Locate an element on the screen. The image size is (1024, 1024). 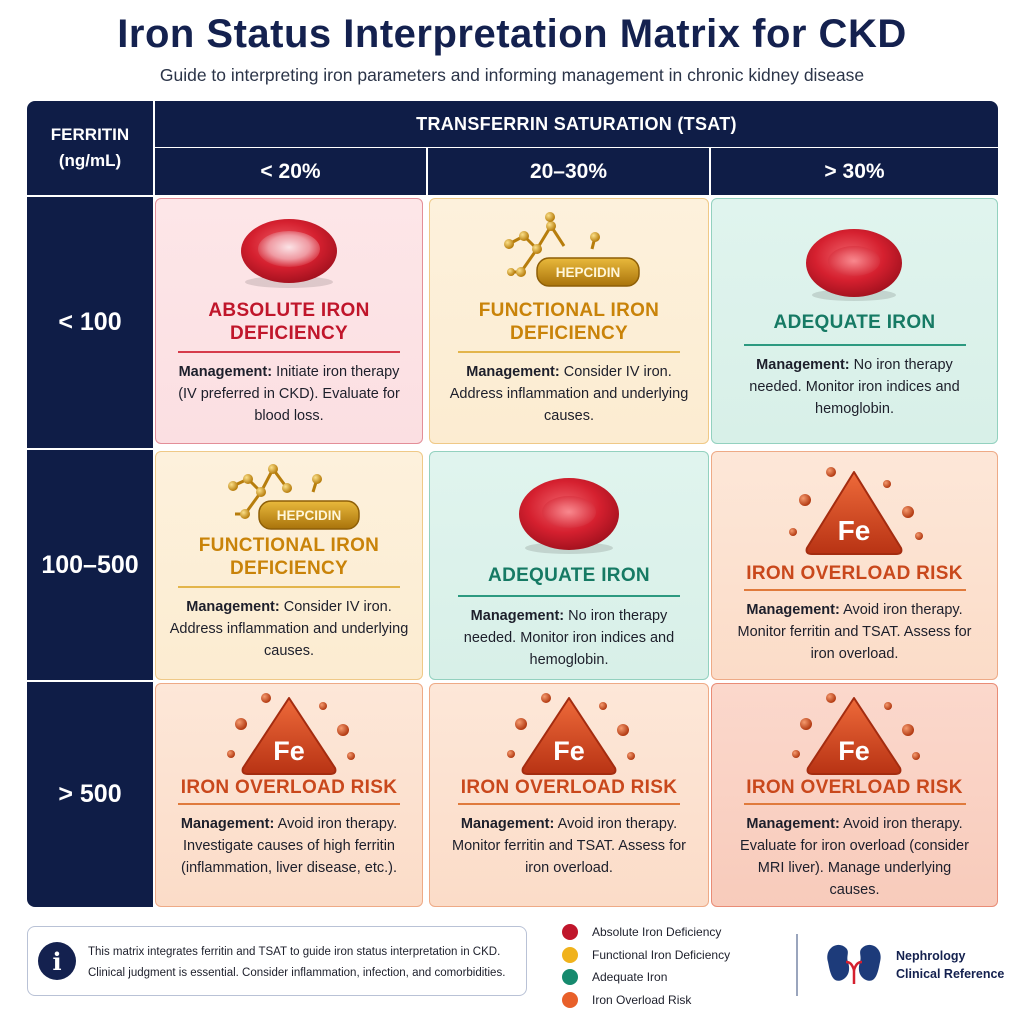
row-header-high: > 500 is located at coordinates (90, 794).